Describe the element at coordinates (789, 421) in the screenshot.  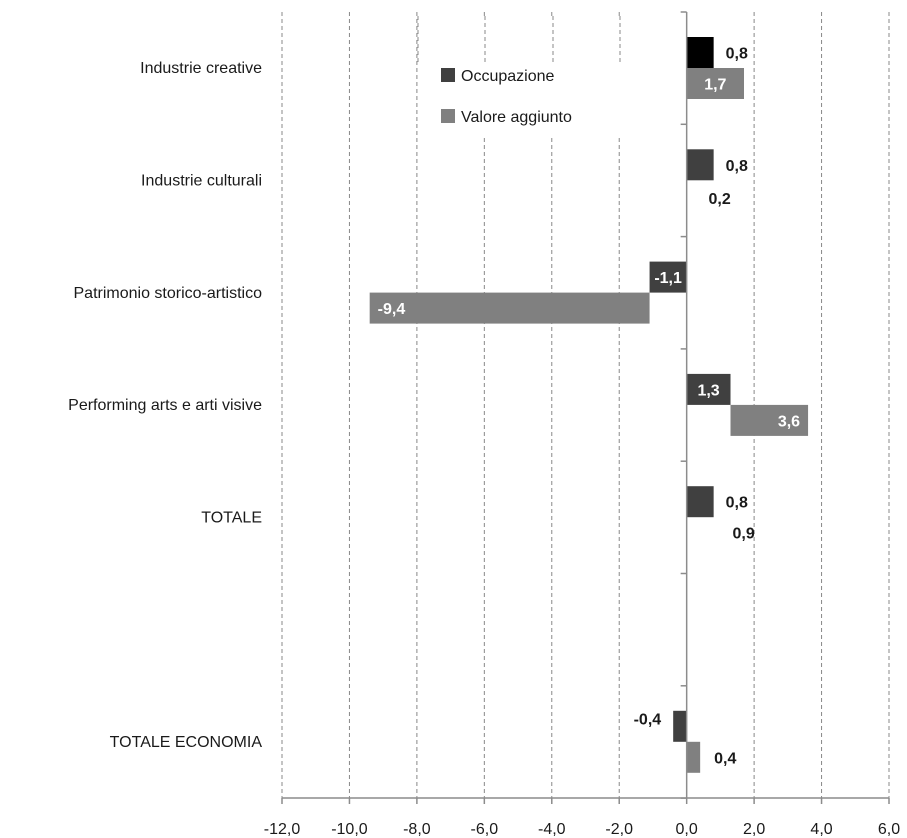
I see `data-label-valore-aggiunto: 3,6` at that location.